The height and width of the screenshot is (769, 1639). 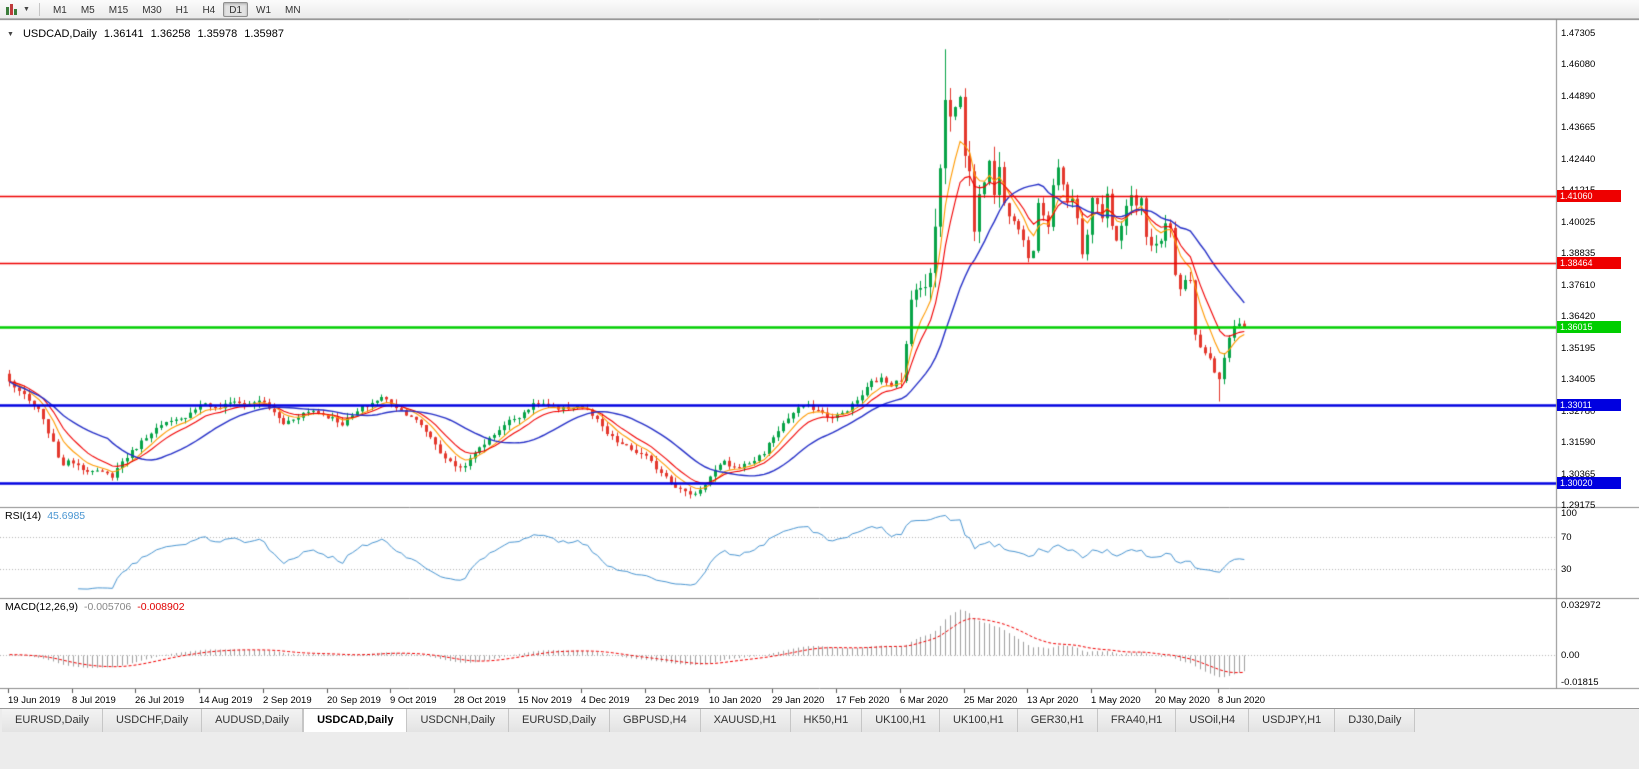 What do you see at coordinates (863, 700) in the screenshot?
I see `date-axis-label: 17 Feb 2020` at bounding box center [863, 700].